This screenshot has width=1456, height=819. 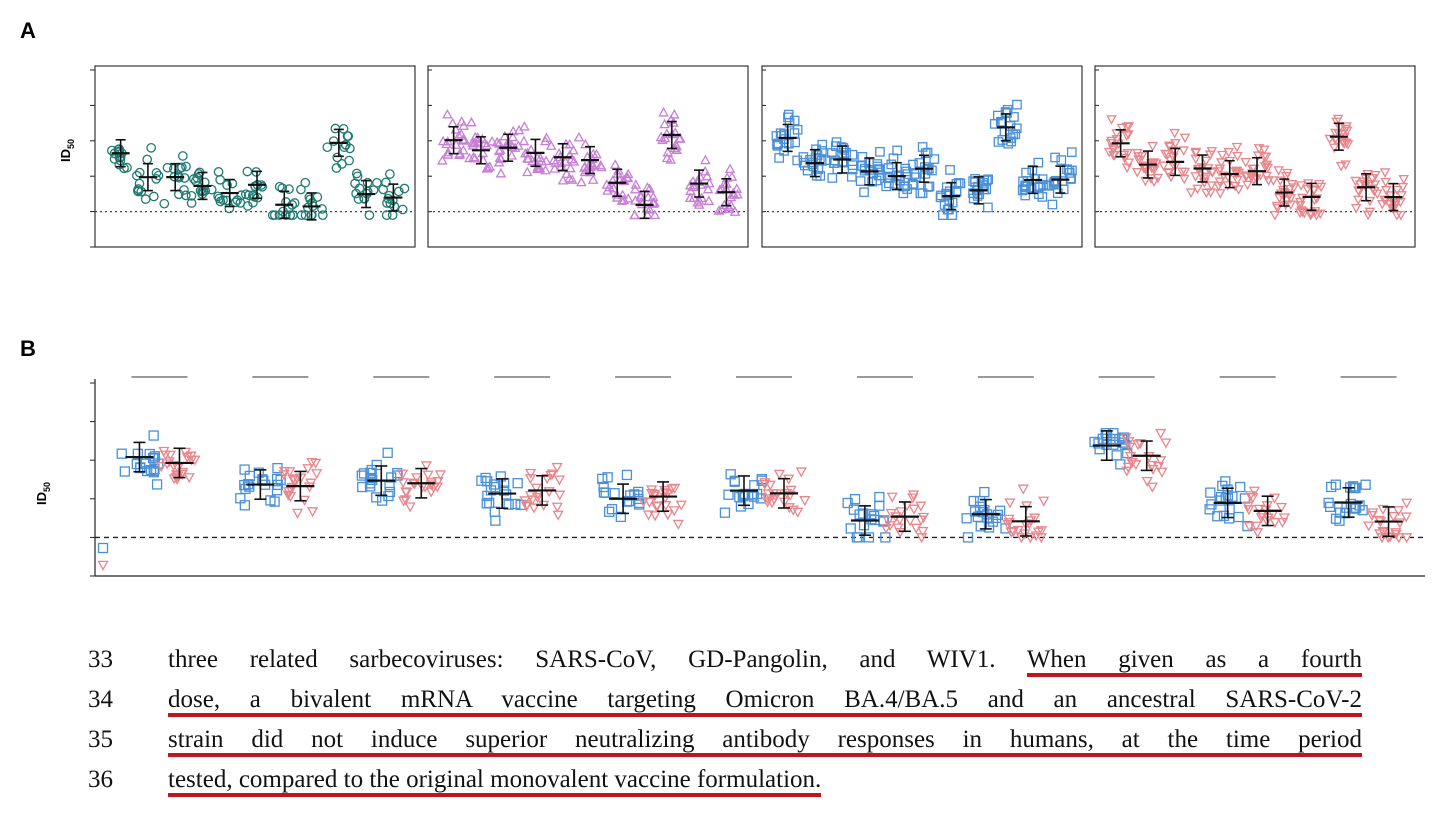 I want to click on line-number: 35, so click(x=100, y=739).